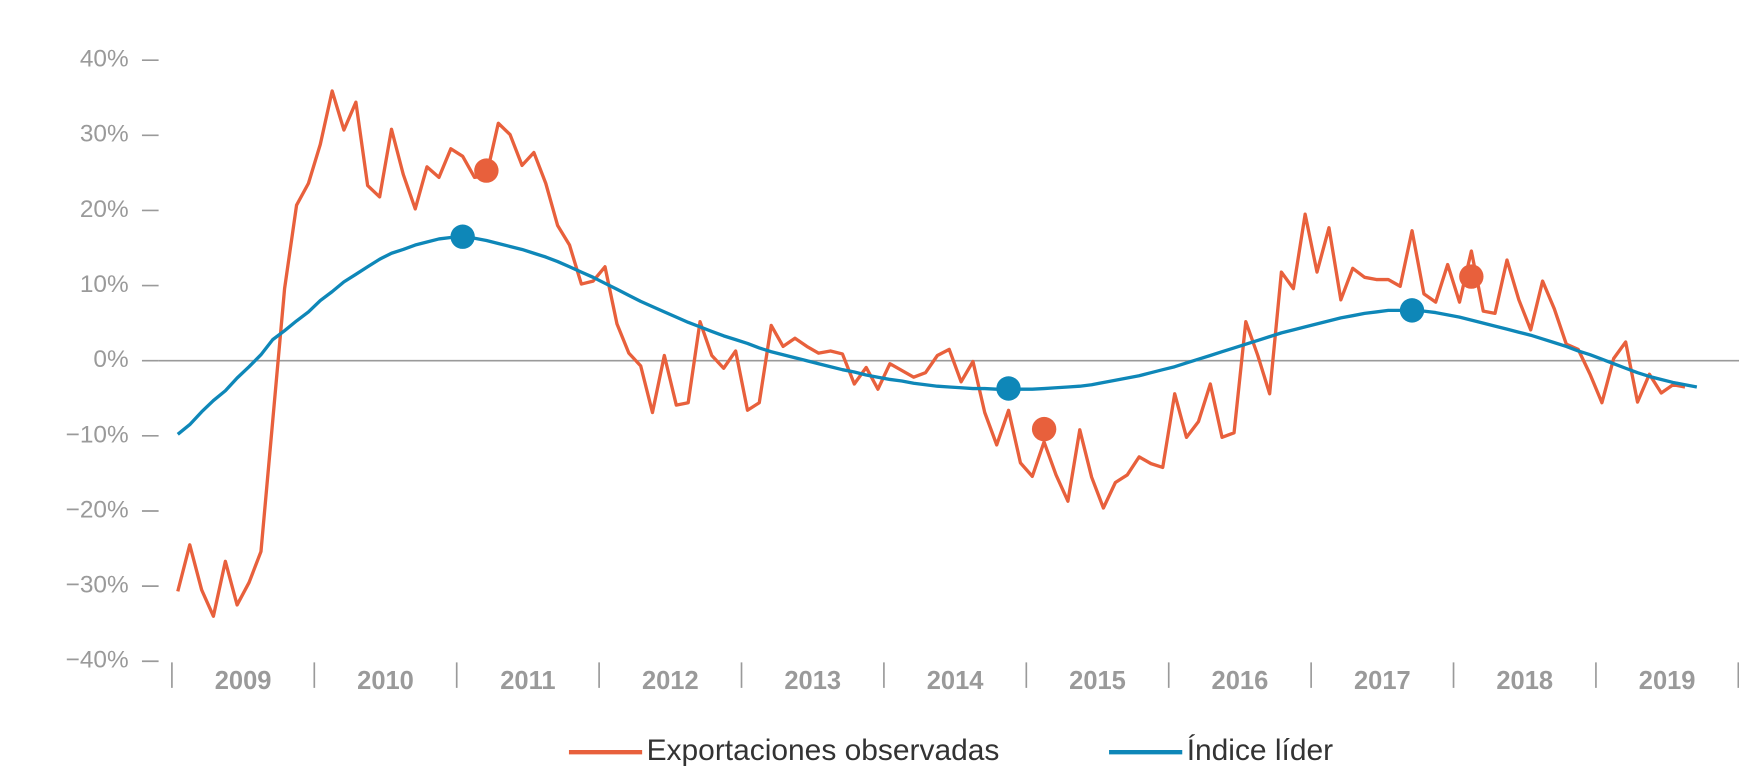  I want to click on y-tick-label: −10%, so click(97, 434).